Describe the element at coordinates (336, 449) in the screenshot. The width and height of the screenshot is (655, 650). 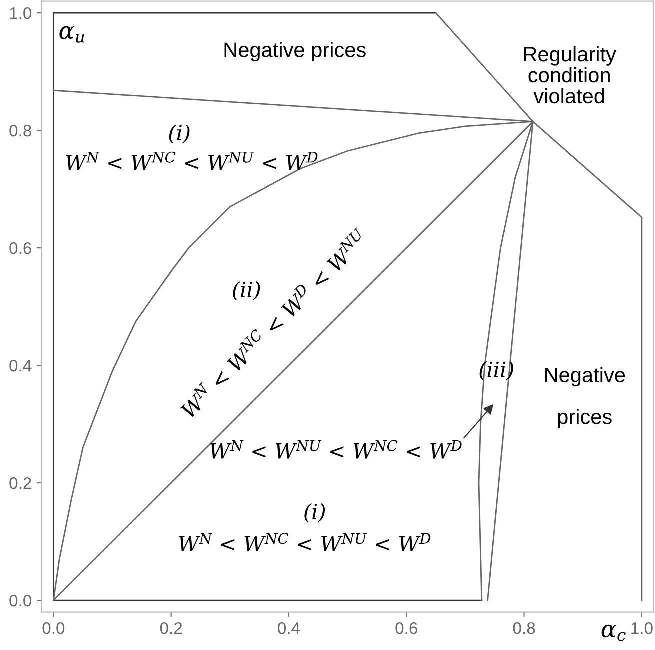
I see `annotation: W$^{N}$ < W$^{NU}$ < W$^{NC}$ < W$^{D}$` at that location.